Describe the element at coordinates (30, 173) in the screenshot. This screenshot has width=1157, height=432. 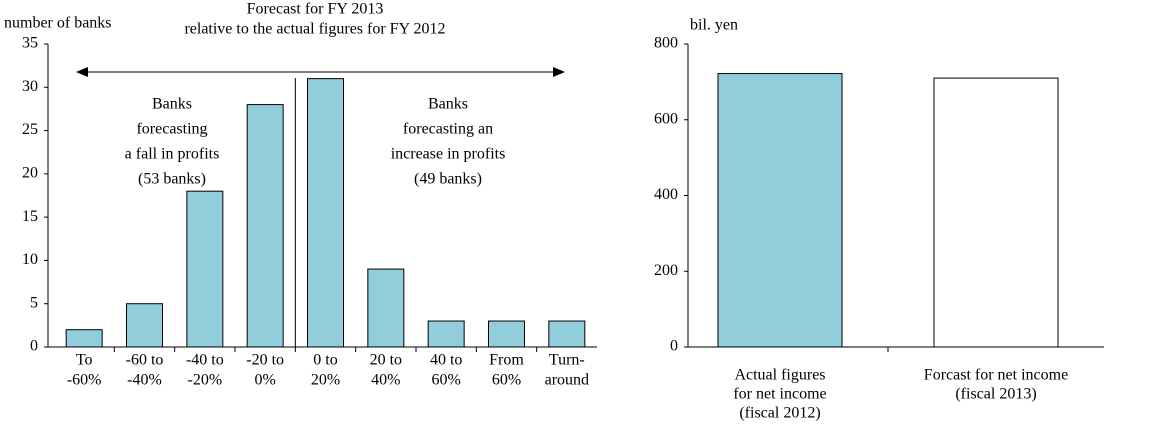
I see `y-tick-label: 20` at that location.